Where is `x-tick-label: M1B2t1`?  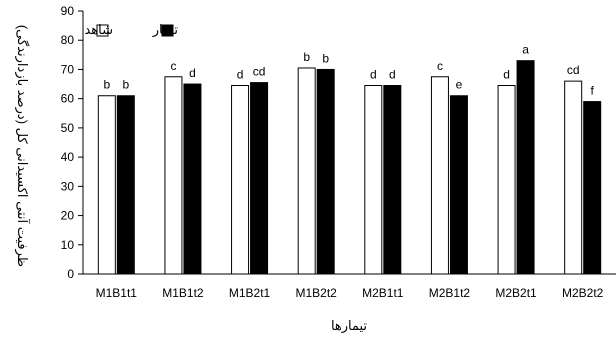
x-tick-label: M1B2t1 is located at coordinates (250, 293).